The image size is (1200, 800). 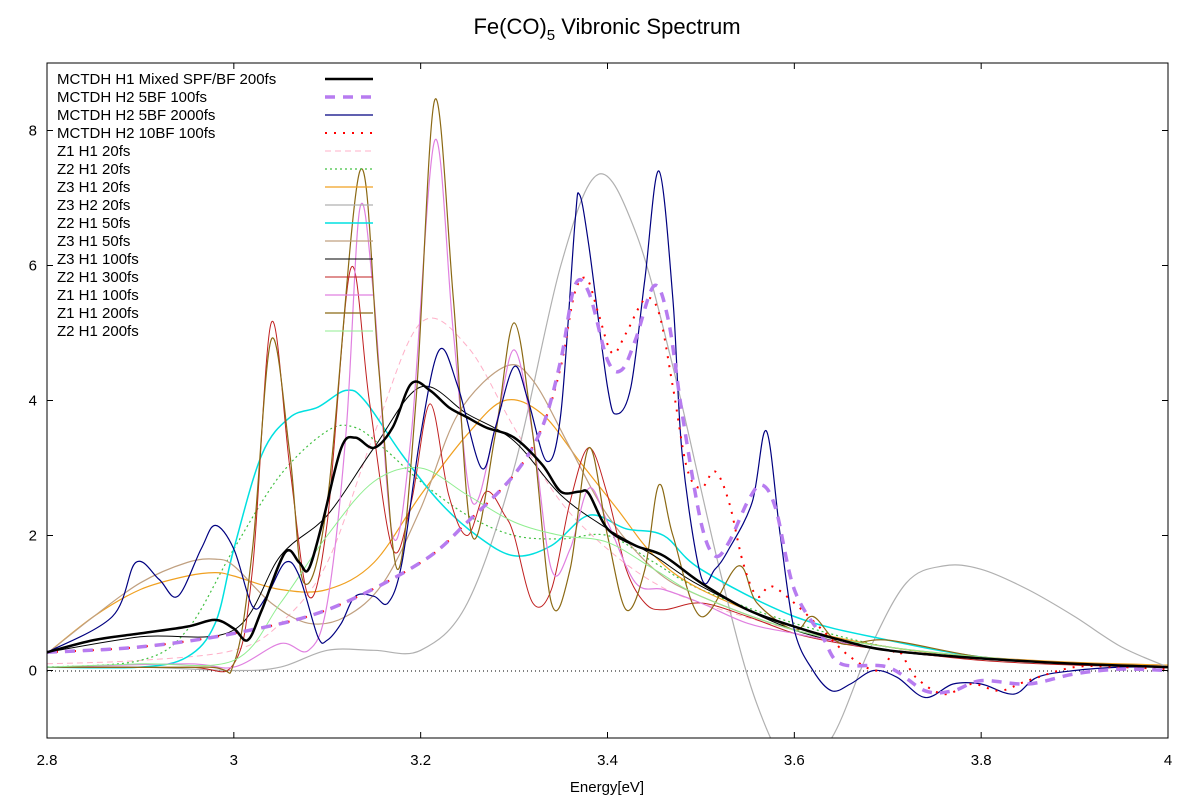 I want to click on legend-entry-label: Z2 H1 300fs, so click(x=98, y=277).